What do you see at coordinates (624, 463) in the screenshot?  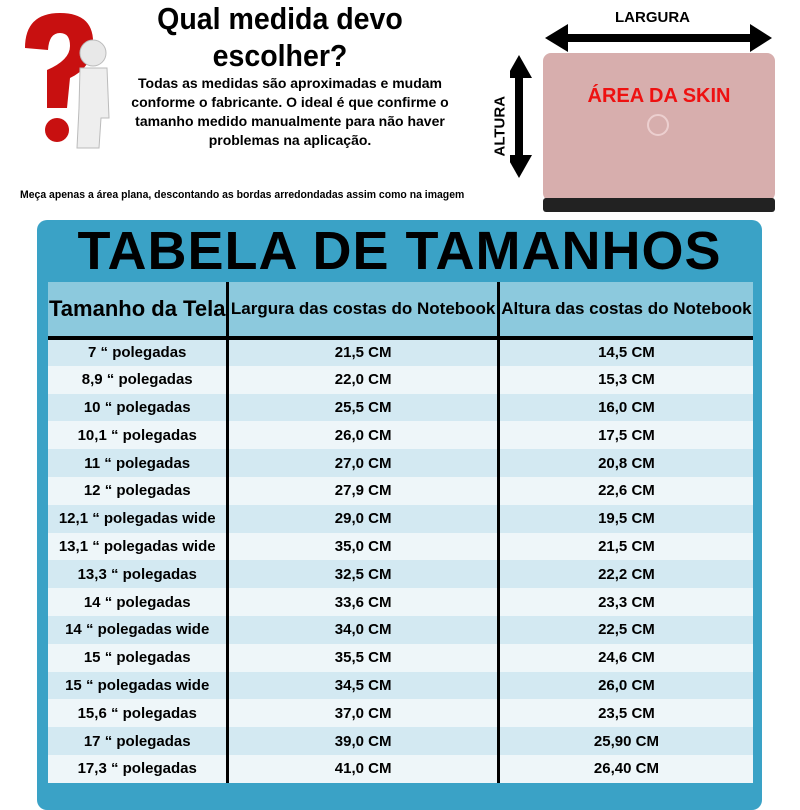 I see `height-cell: 20,8 CM` at bounding box center [624, 463].